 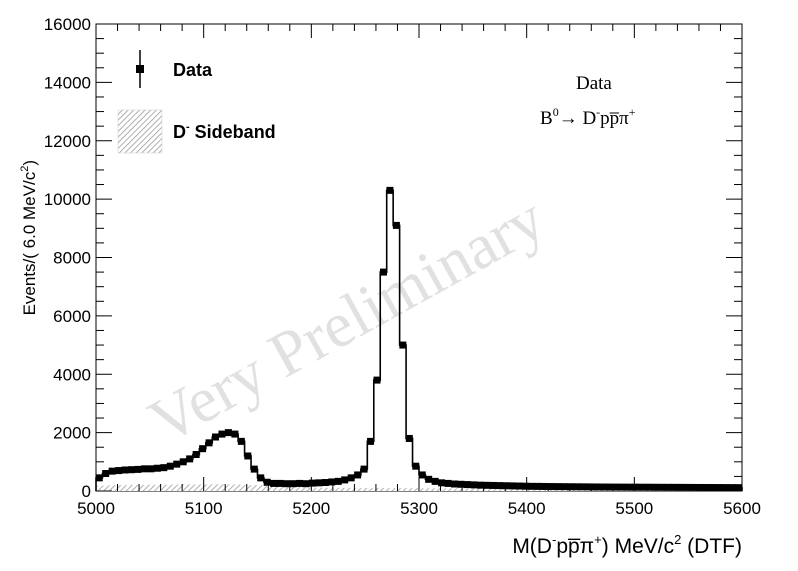 I want to click on x-tick-label: 5500, so click(x=634, y=508).